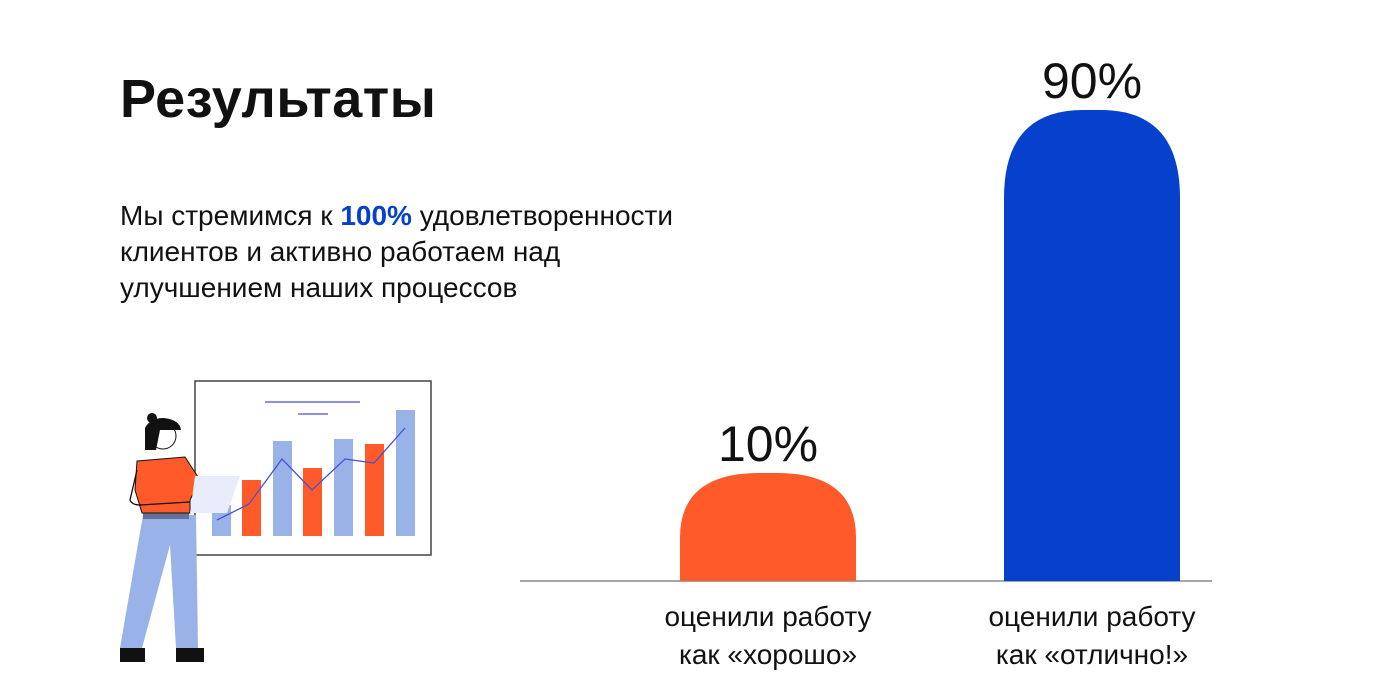 The image size is (1400, 700). Describe the element at coordinates (768, 636) in the screenshot. I see `category-label-good: оценили работу как «хорошо»` at that location.